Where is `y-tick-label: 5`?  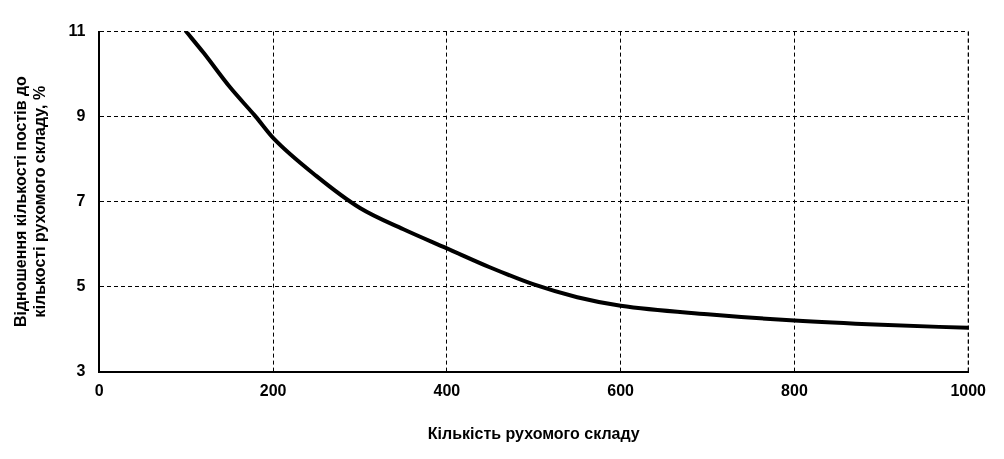 y-tick-label: 5 is located at coordinates (81, 286).